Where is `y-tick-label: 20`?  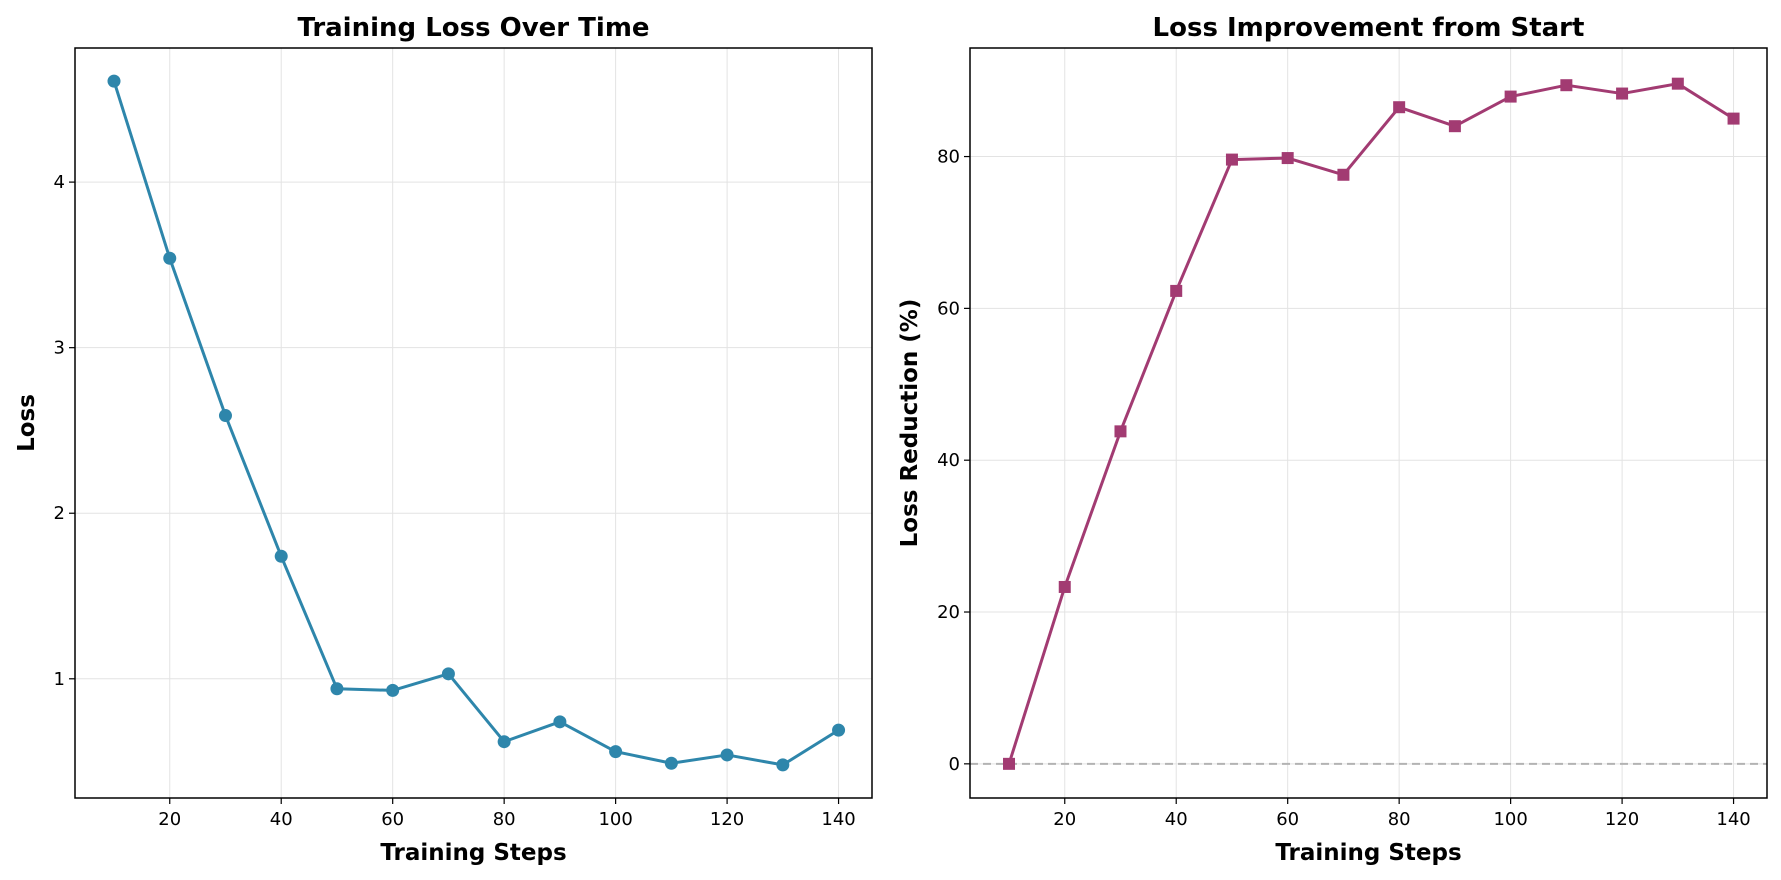
y-tick-label: 20 is located at coordinates (948, 612).